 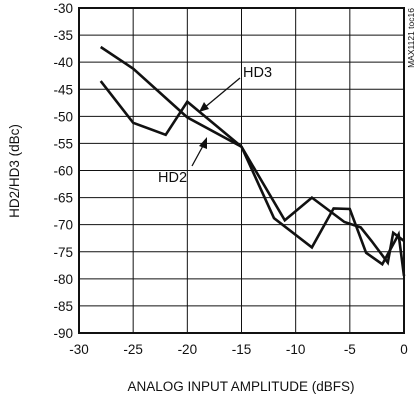 What do you see at coordinates (63, 8) in the screenshot?
I see `y-tick-label: -30` at bounding box center [63, 8].